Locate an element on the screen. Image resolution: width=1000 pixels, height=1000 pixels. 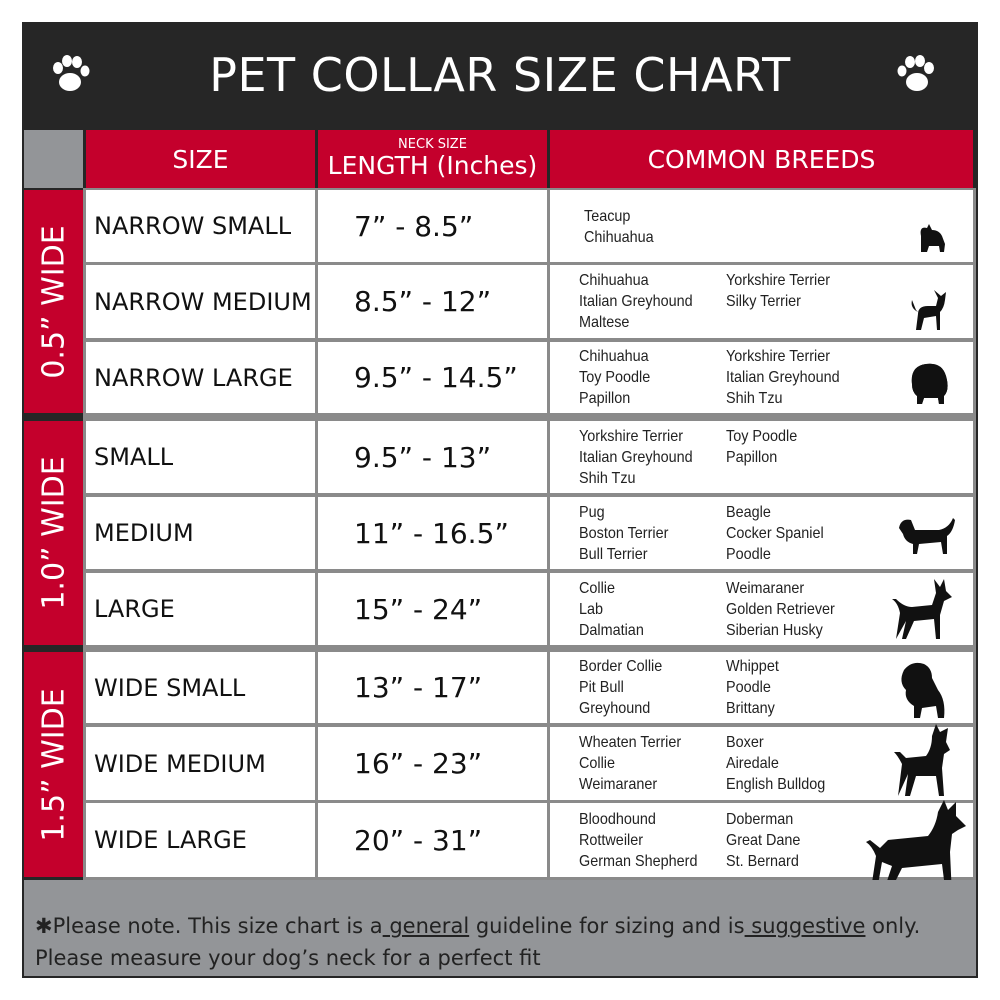
breed-name: Lab is located at coordinates (591, 609).